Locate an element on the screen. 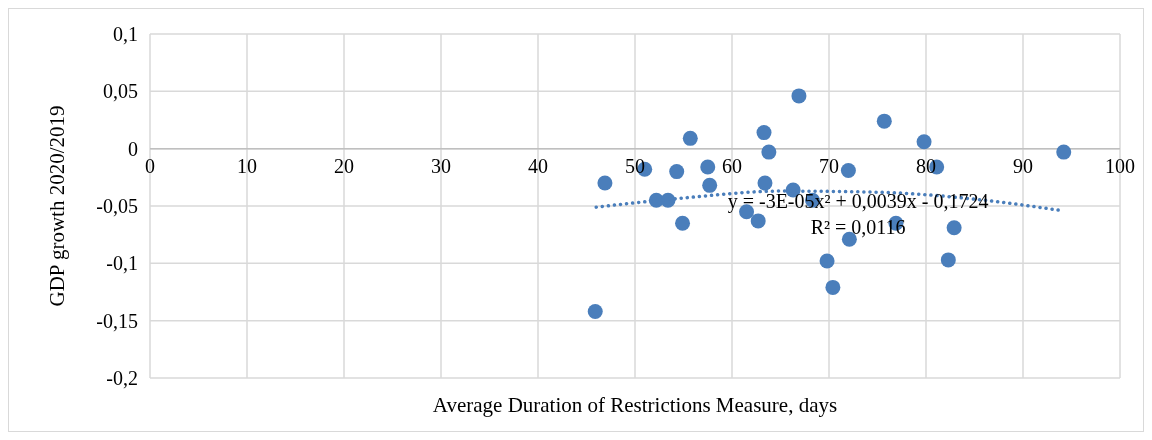  x-tick-label: 90 is located at coordinates (1023, 165).